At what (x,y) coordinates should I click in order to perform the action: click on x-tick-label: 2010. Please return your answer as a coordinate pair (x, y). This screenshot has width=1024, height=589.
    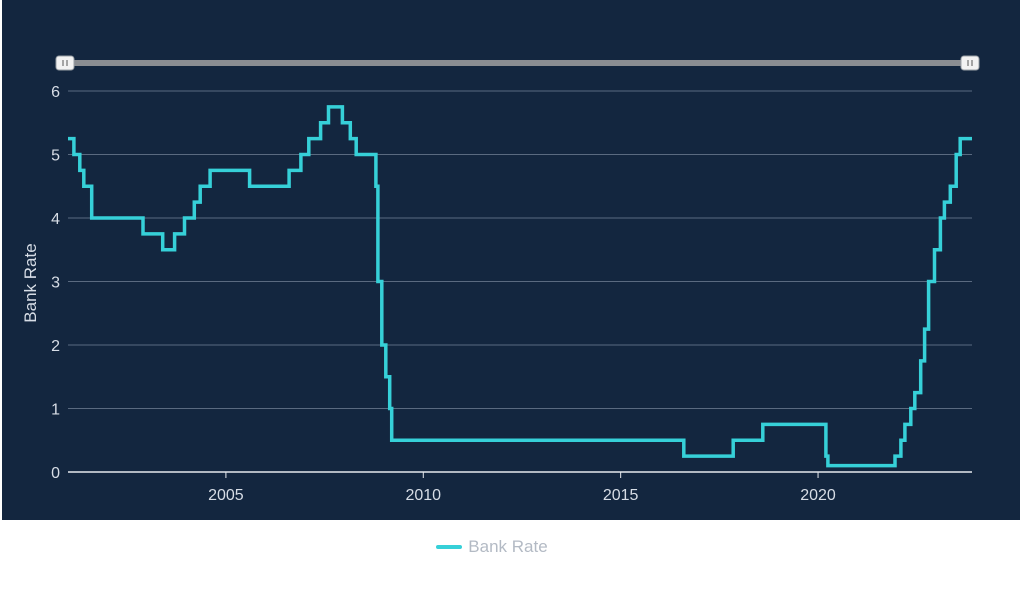
    Looking at the image, I should click on (423, 495).